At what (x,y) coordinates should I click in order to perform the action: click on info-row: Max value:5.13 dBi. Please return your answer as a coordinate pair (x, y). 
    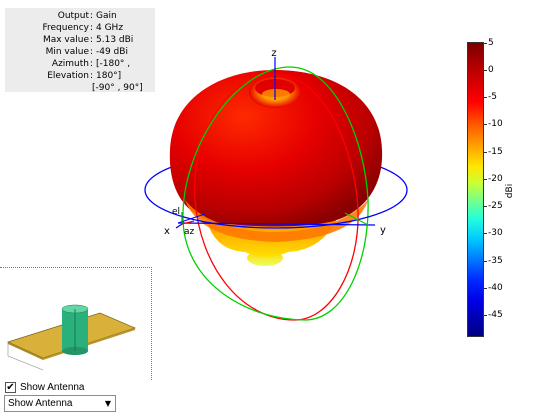
    Looking at the image, I should click on (80, 40).